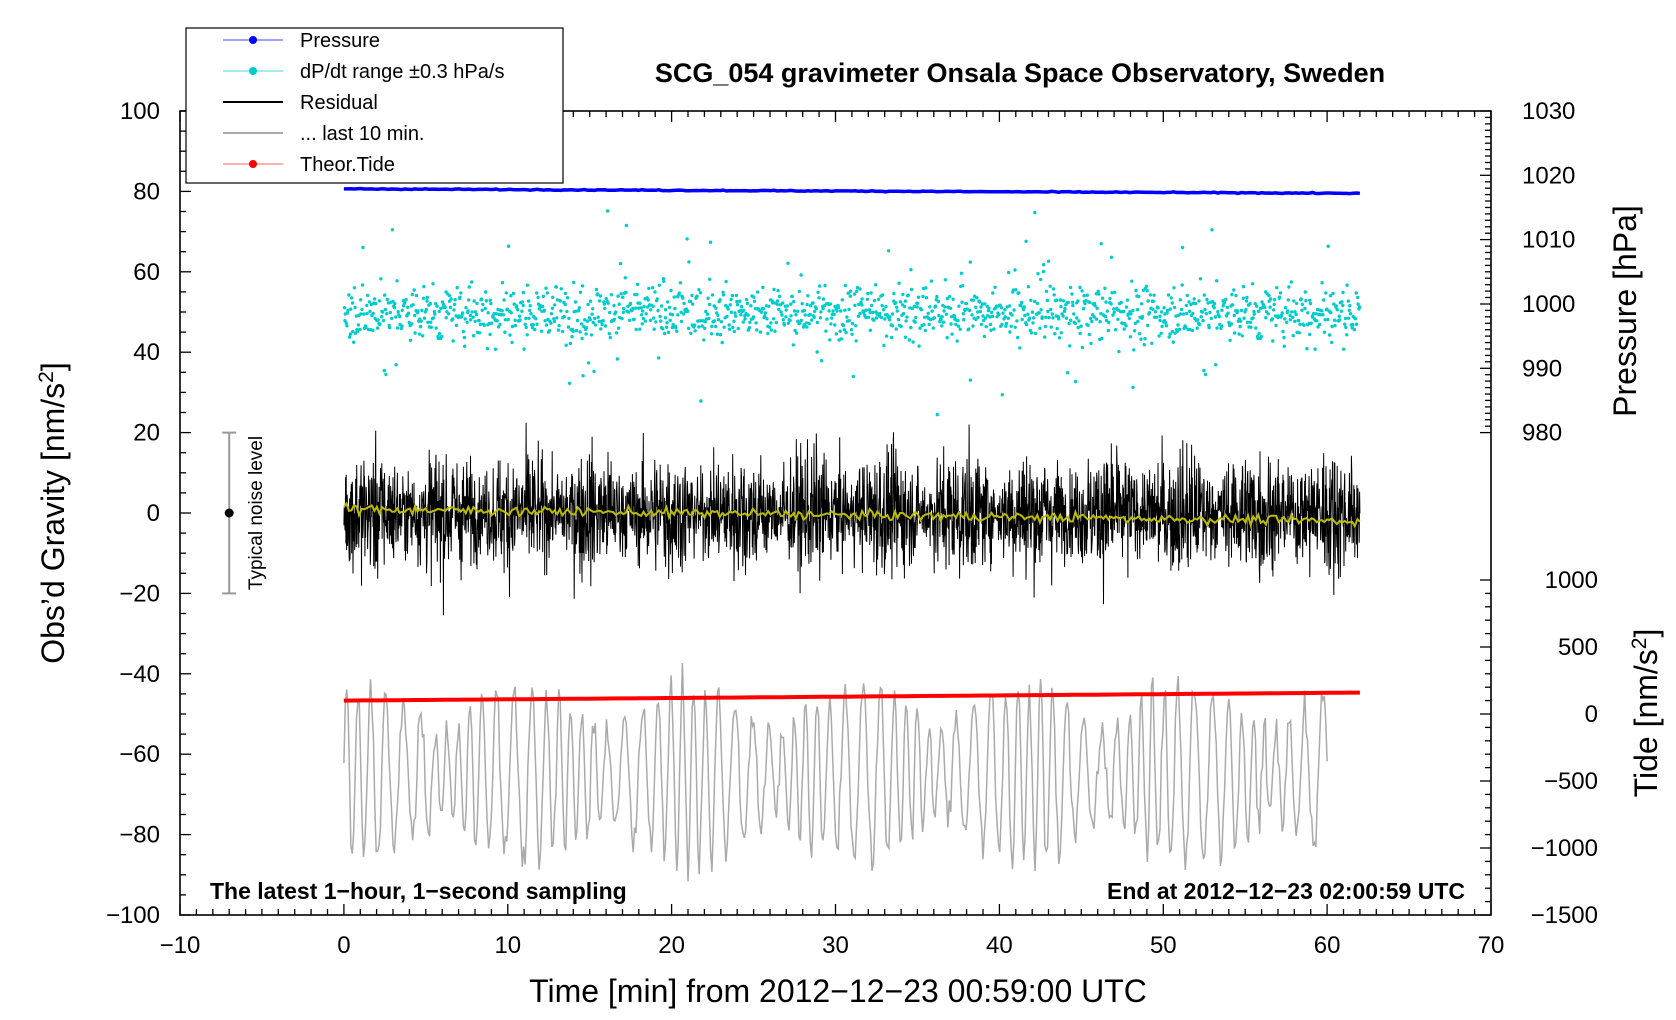 The image size is (1676, 1020). Describe the element at coordinates (53, 523) in the screenshot. I see `y-axis-title-left-main: Obs’d Gravity [nm/s` at that location.